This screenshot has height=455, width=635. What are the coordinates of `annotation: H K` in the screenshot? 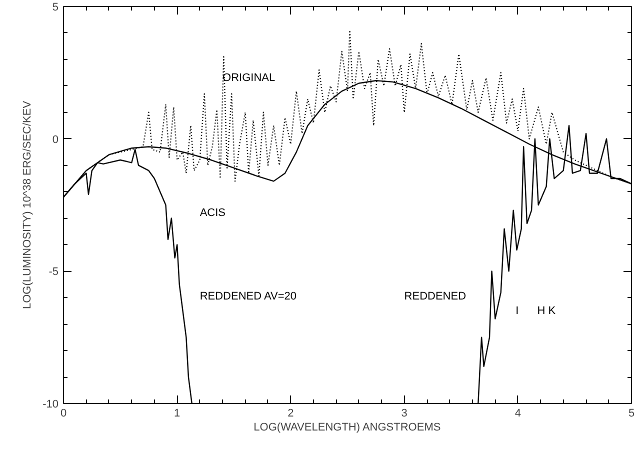 It's located at (546, 311).